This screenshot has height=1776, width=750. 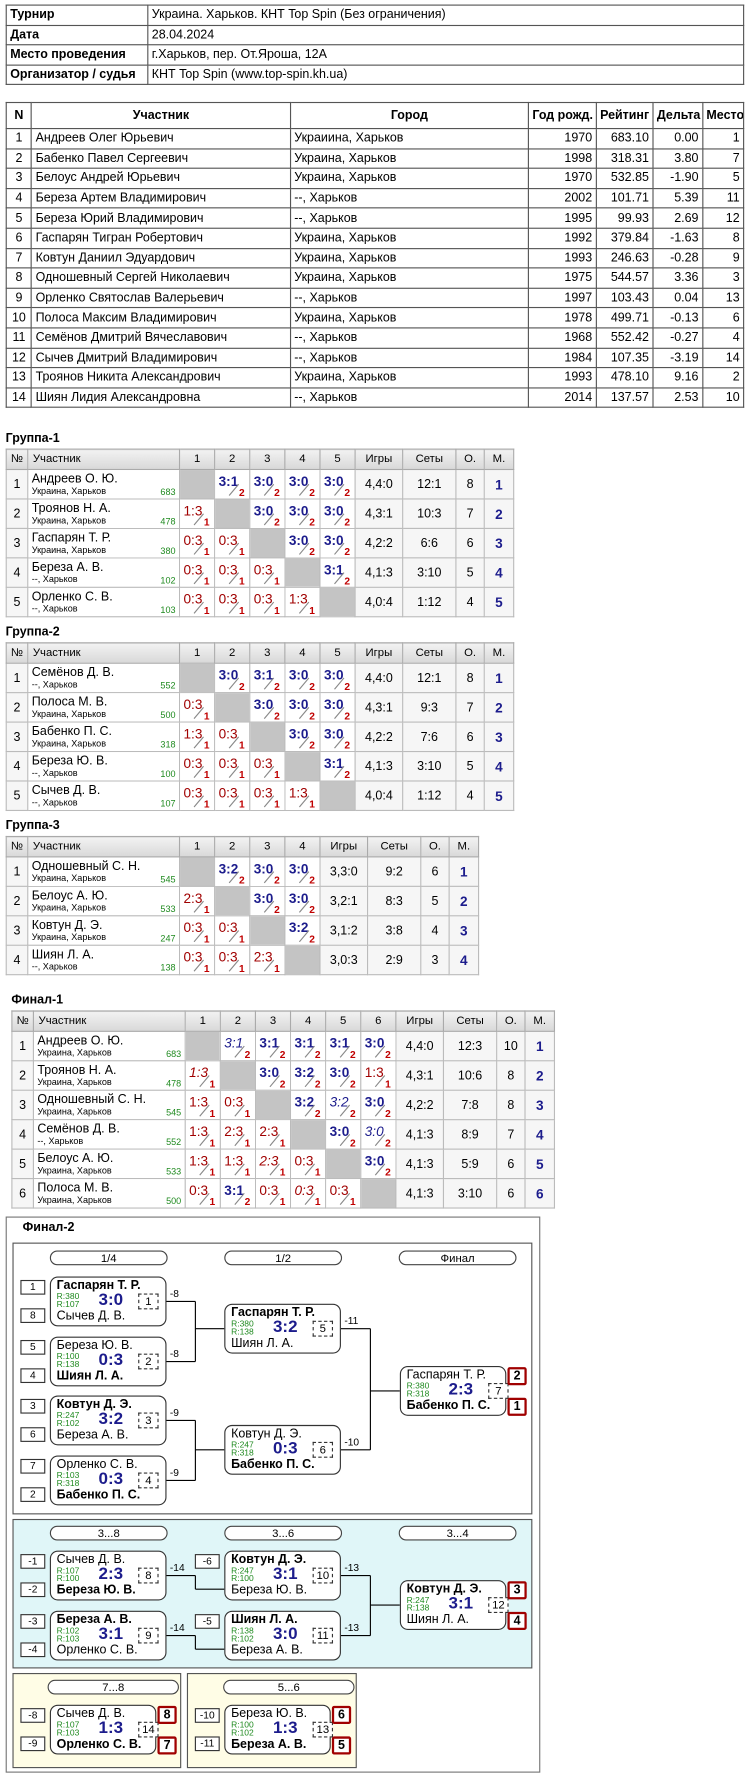 I want to click on participant-cell: 499.71, so click(x=624, y=318).